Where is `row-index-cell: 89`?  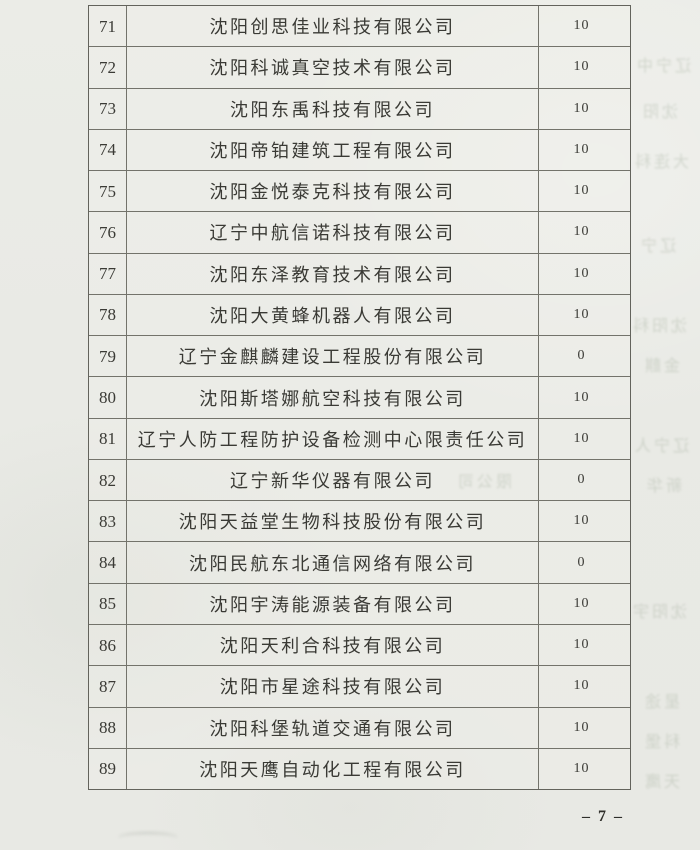
row-index-cell: 89 is located at coordinates (108, 769).